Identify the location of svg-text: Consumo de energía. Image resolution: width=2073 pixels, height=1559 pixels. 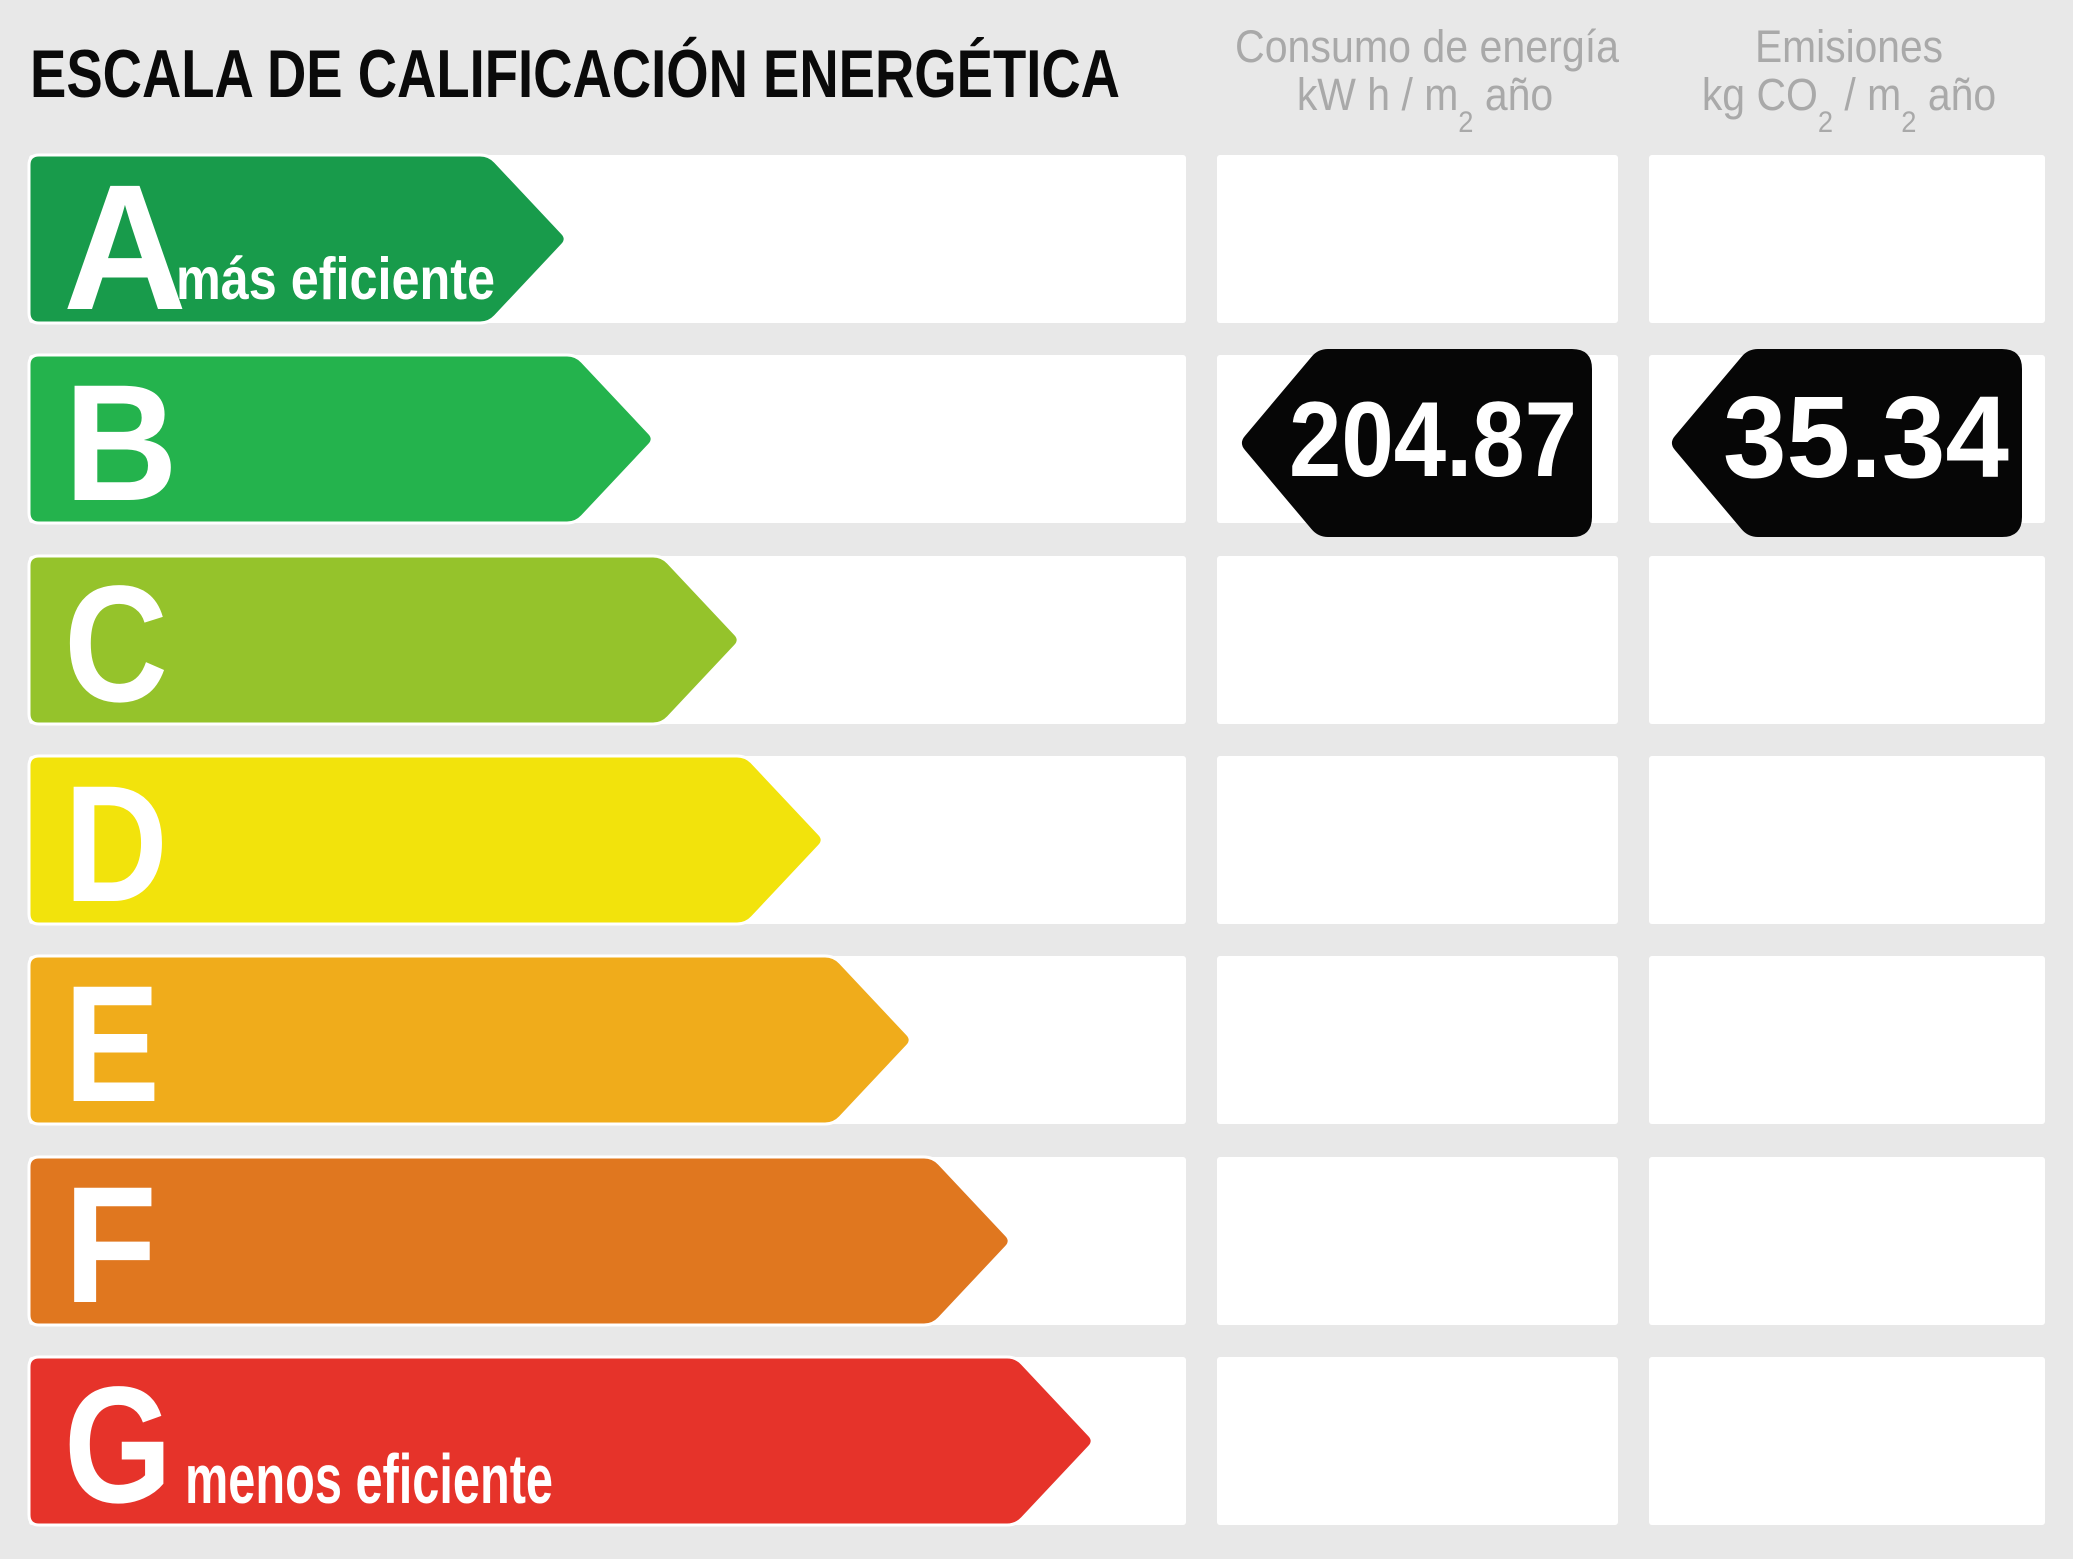
(1427, 46).